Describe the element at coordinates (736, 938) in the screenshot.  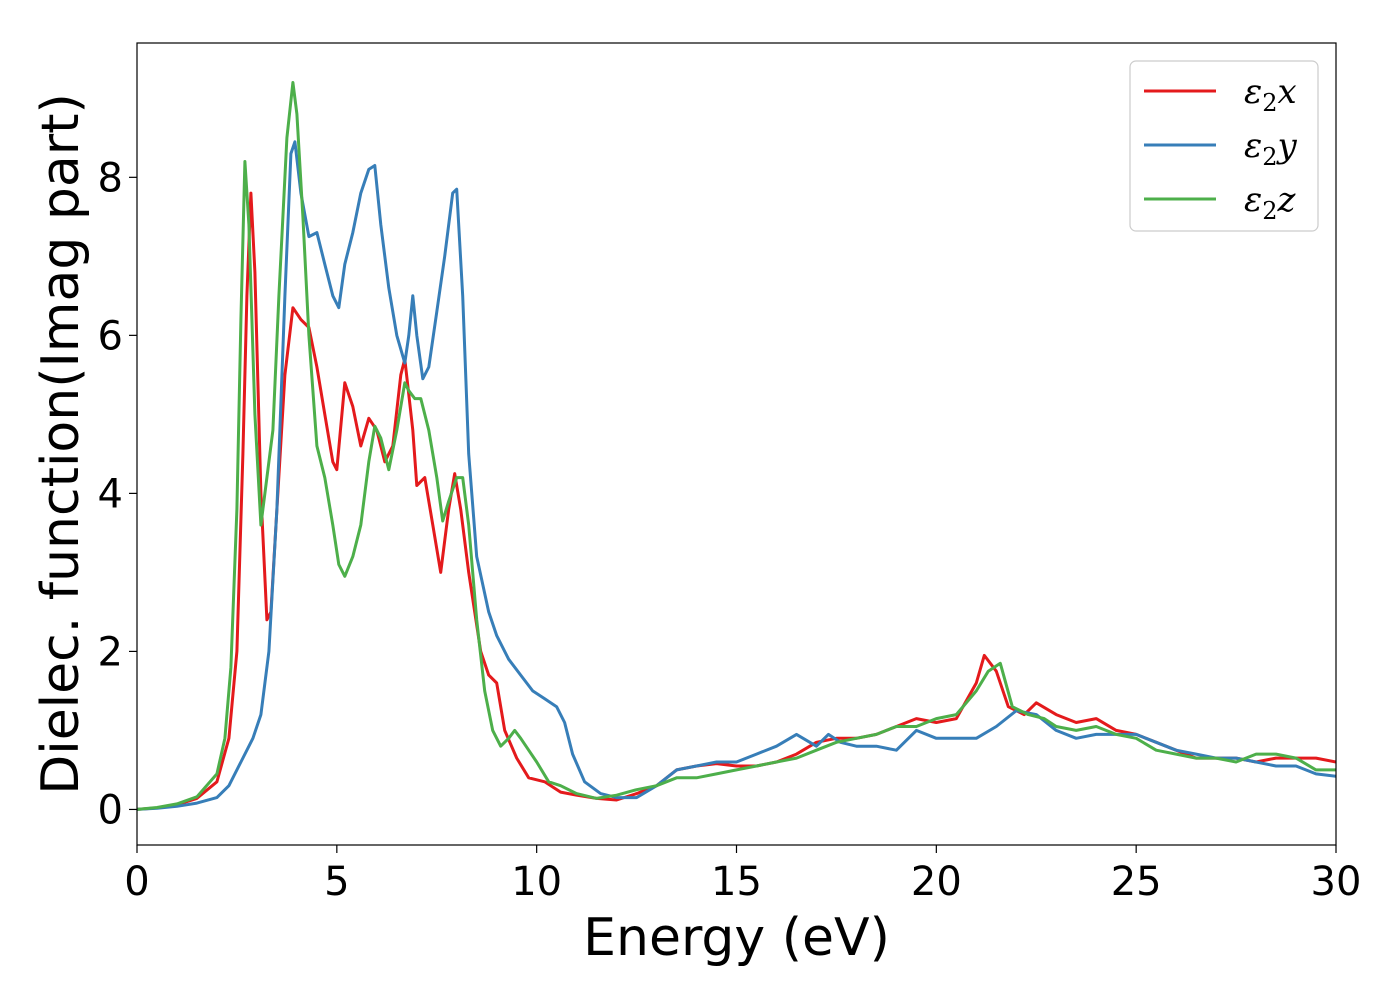
I see `x-axis-title: Energy (eV)` at that location.